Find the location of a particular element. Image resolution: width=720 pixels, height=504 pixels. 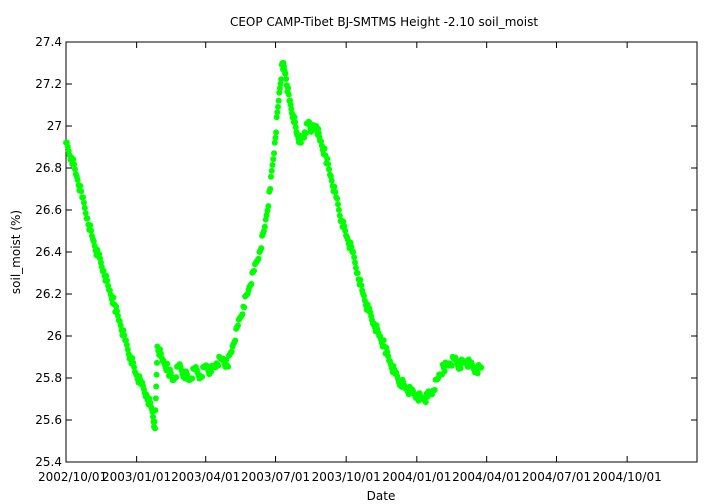

y-tick-label: 27.4 is located at coordinates (48, 42).